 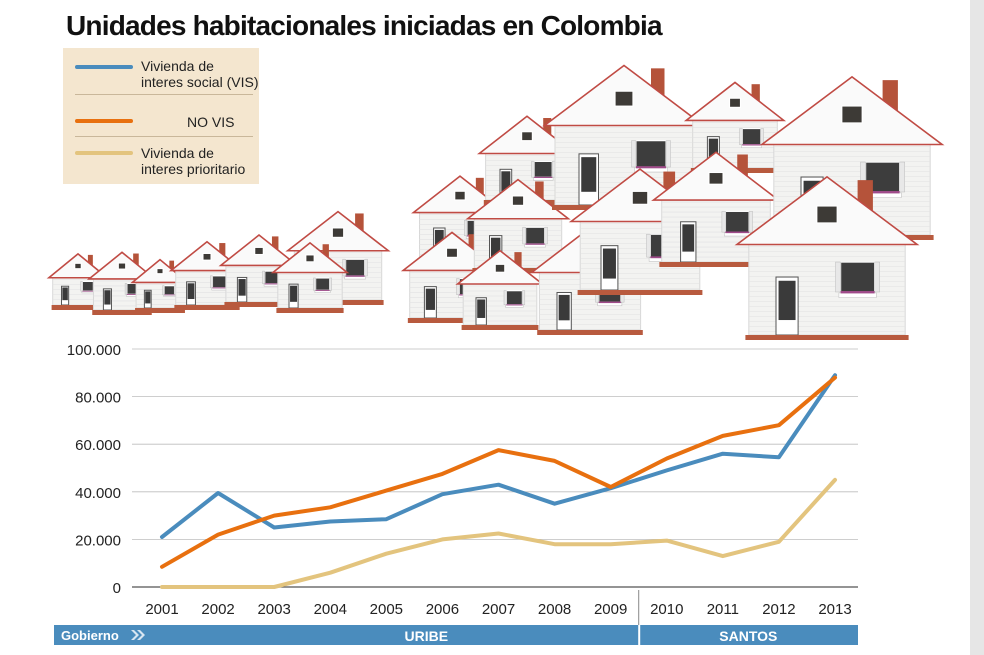 What do you see at coordinates (94, 350) in the screenshot?
I see `y-tick-label: 100.000` at bounding box center [94, 350].